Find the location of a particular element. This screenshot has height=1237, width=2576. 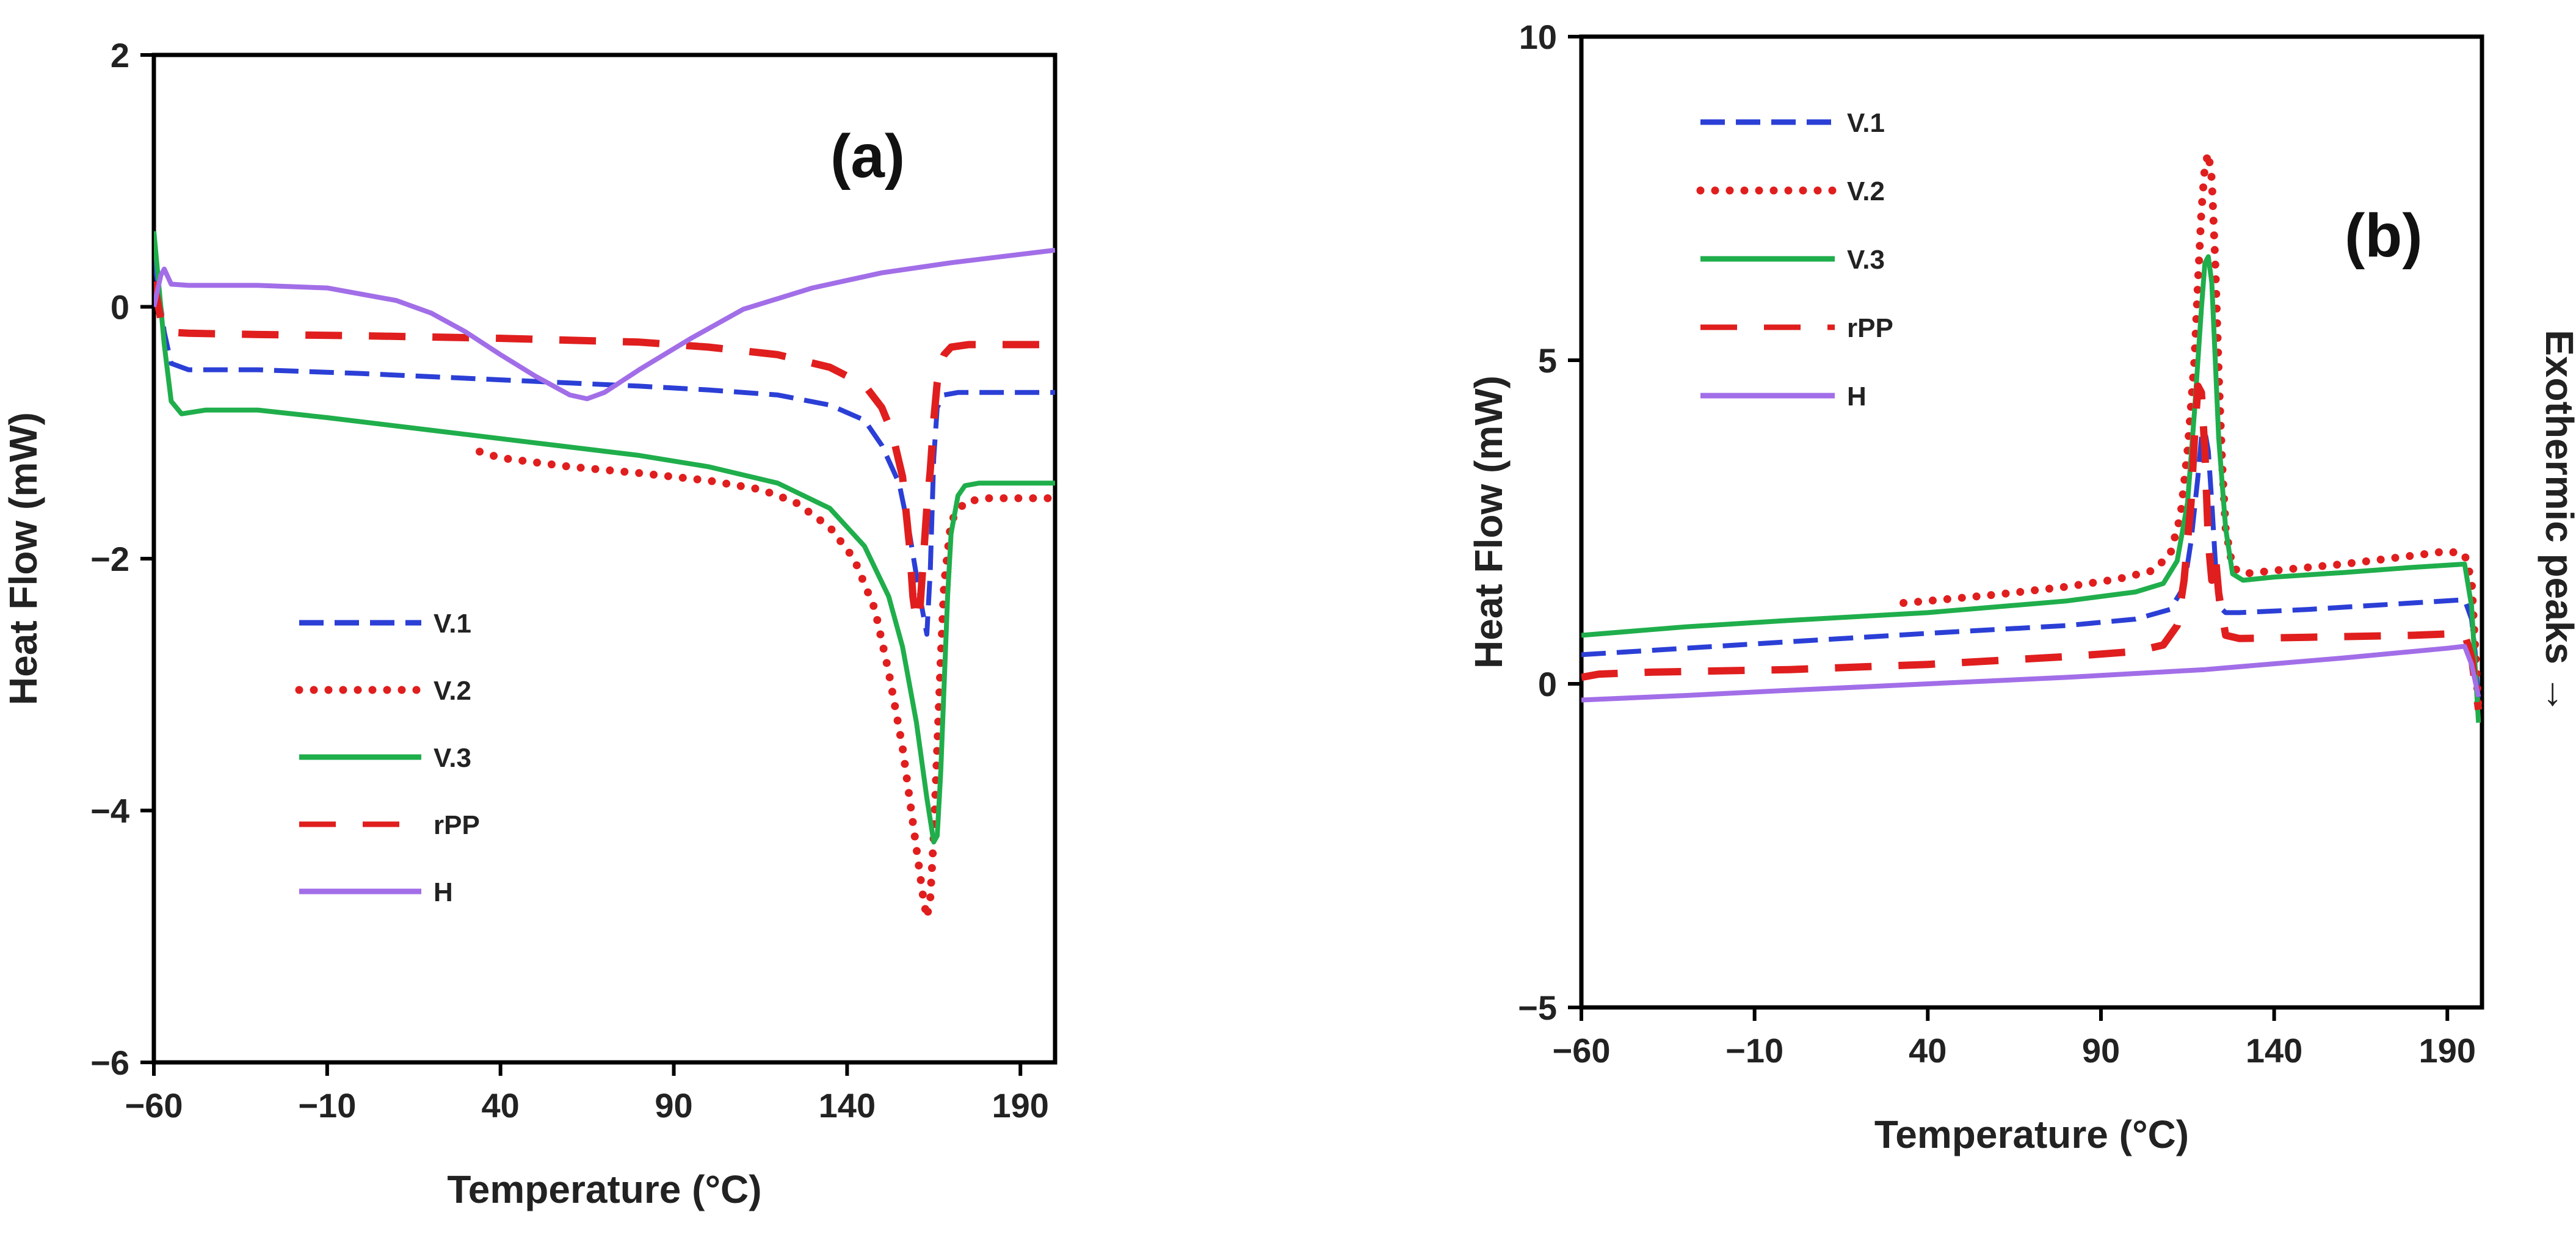

y-tick-label: −2 is located at coordinates (109, 559).